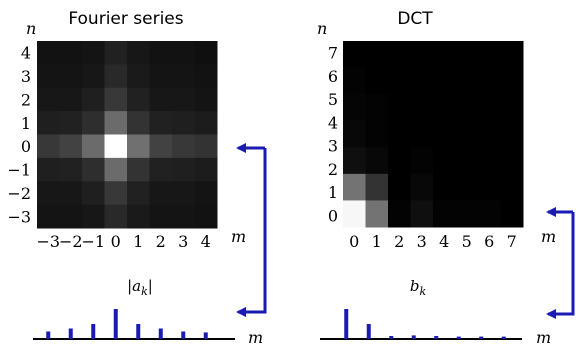 The image size is (576, 346). What do you see at coordinates (125, 19) in the screenshot?
I see `left-title: Fourier series` at bounding box center [125, 19].